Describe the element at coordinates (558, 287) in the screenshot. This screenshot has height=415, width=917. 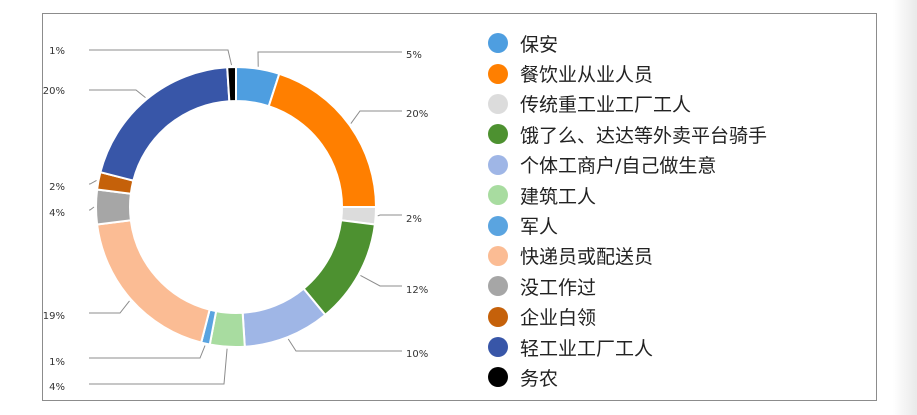
I see `legend-label: 没工作过` at that location.